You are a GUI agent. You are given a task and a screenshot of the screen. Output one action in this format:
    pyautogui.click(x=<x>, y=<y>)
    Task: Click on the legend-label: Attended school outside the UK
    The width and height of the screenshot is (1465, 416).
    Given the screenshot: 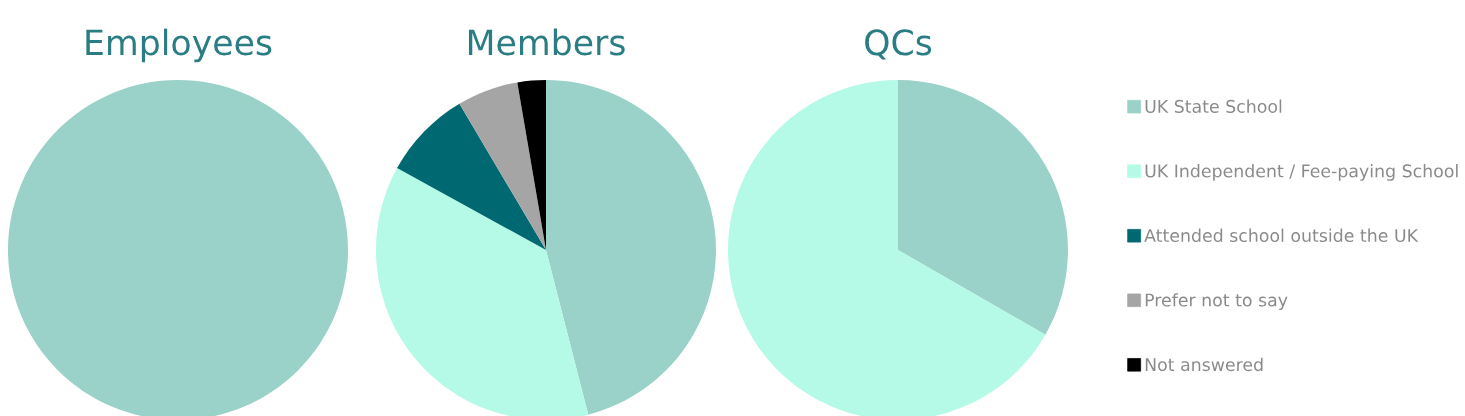 What is the action you would take?
    pyautogui.click(x=1281, y=235)
    